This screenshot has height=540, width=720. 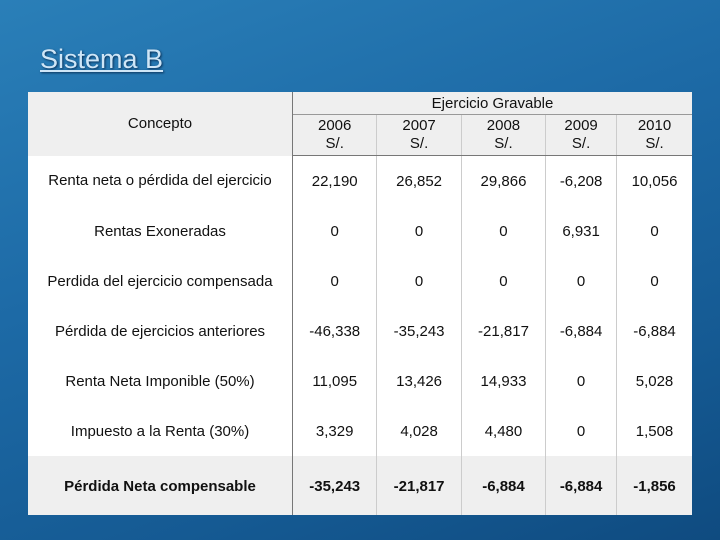 What do you see at coordinates (419, 381) in the screenshot?
I see `cell-value: 13,426` at bounding box center [419, 381].